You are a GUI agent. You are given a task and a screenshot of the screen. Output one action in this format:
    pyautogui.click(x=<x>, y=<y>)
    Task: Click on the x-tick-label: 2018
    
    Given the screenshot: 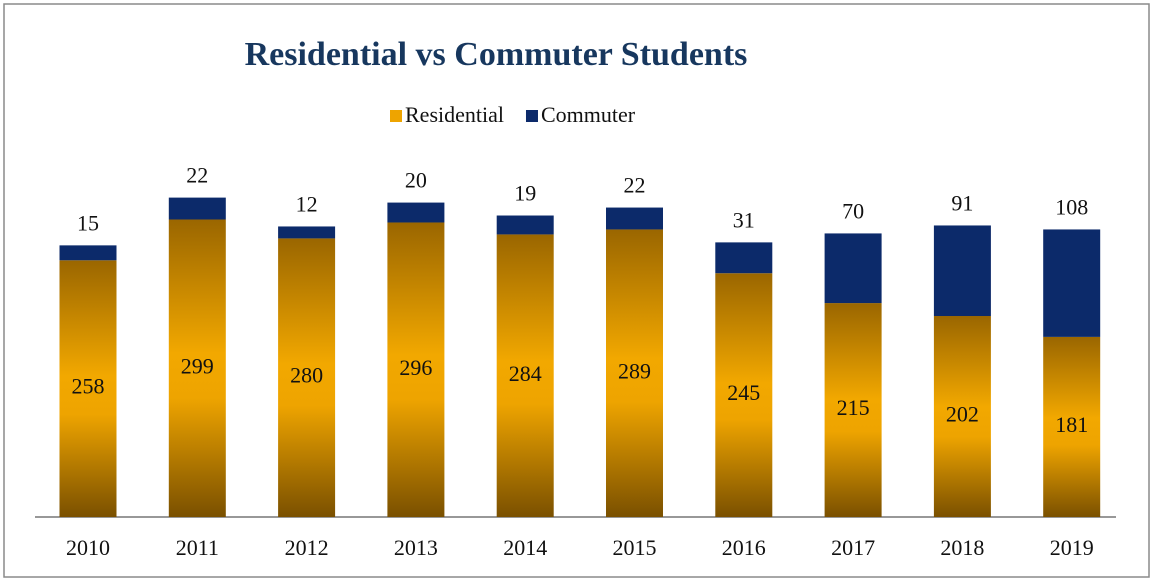 What is the action you would take?
    pyautogui.click(x=962, y=547)
    